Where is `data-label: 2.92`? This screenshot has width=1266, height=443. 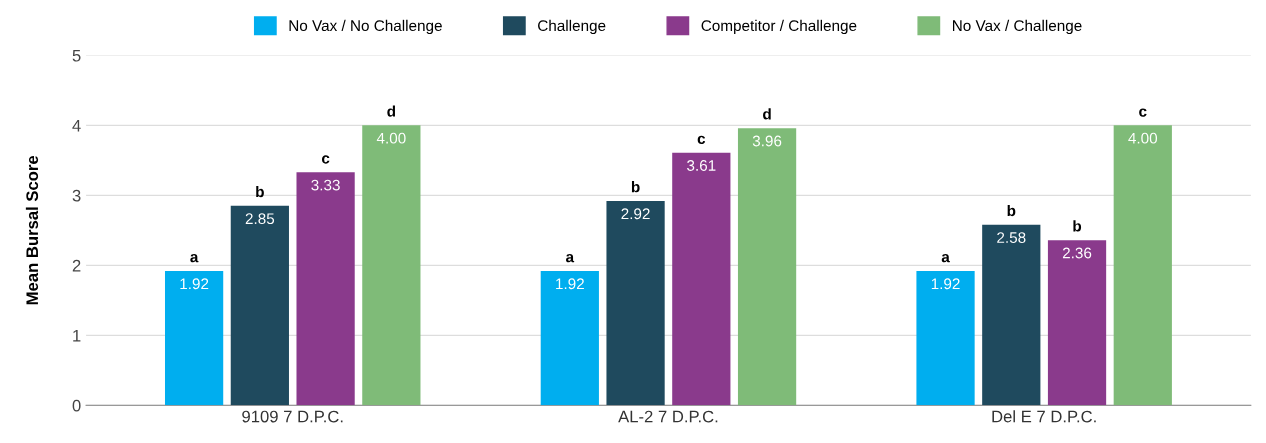 data-label: 2.92 is located at coordinates (635, 214).